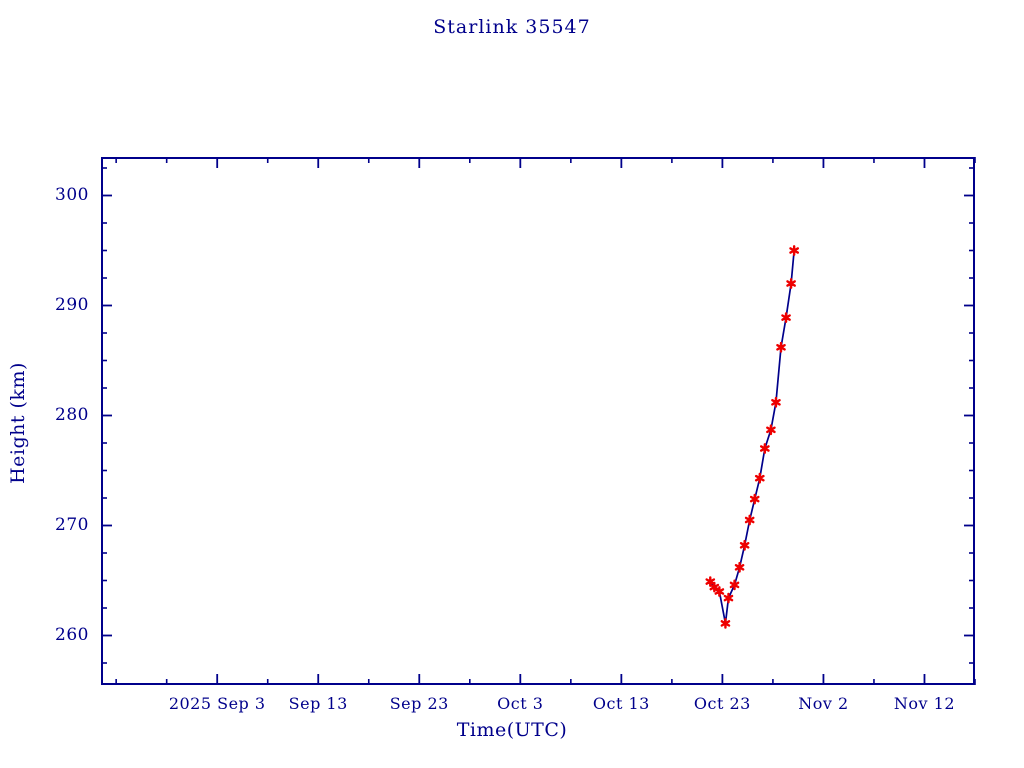 The width and height of the screenshot is (1024, 768). Describe the element at coordinates (823, 703) in the screenshot. I see `x-tick-label: Nov 2` at that location.